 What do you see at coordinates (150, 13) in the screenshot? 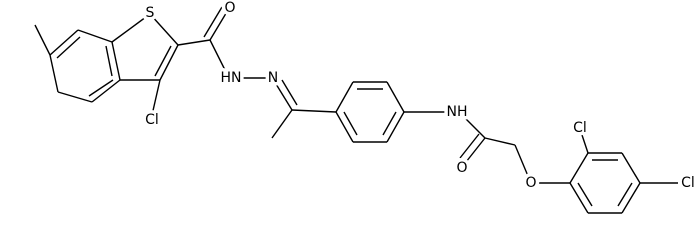
I see `atom-label: S` at bounding box center [150, 13].